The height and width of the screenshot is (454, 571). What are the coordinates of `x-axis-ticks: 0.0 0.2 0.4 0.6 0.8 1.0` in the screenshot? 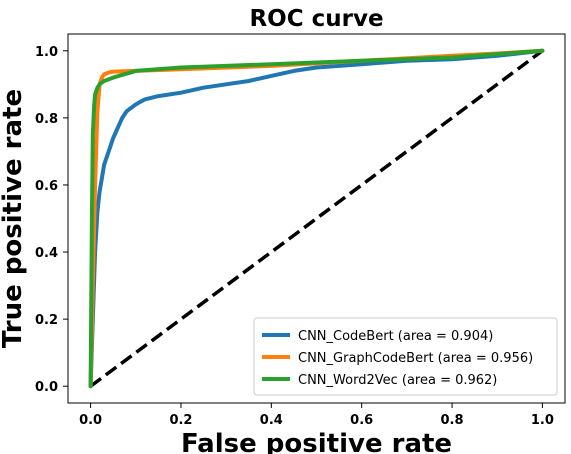 It's located at (316, 415).